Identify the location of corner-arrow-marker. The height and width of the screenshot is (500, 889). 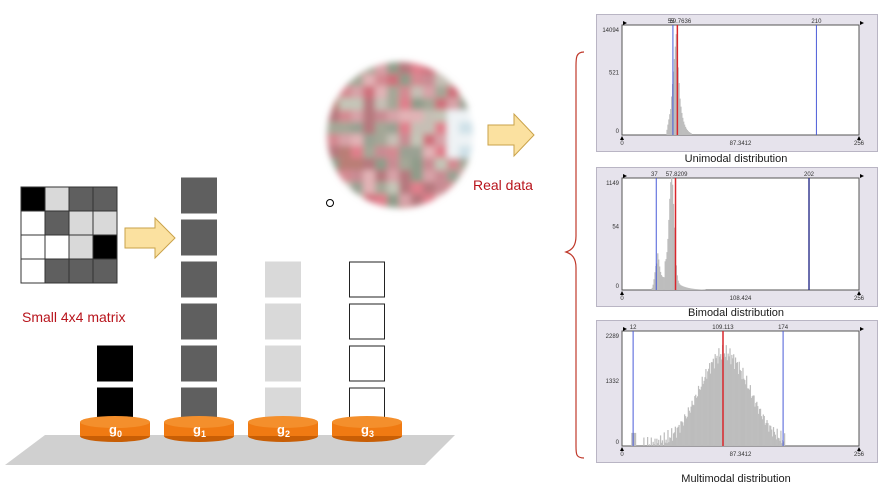
(625, 329).